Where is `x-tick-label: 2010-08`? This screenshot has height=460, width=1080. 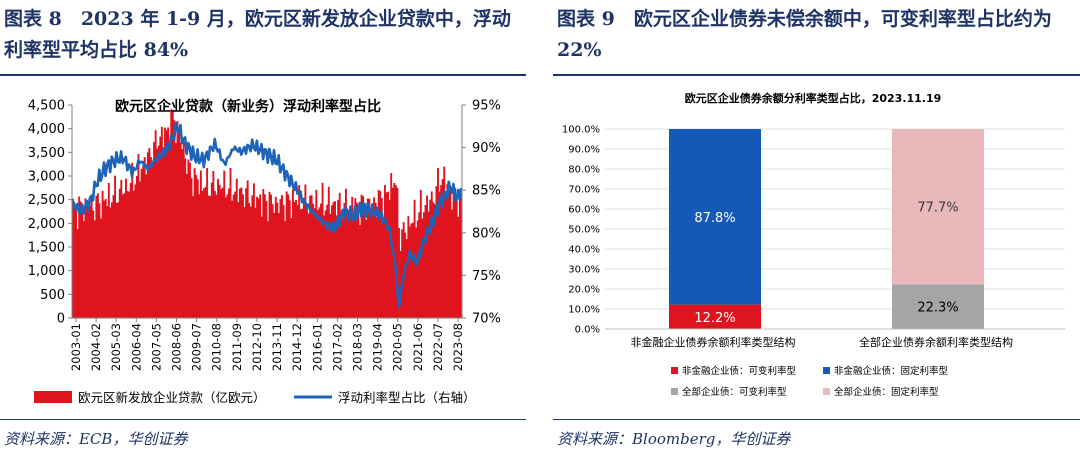 x-tick-label: 2010-08 is located at coordinates (217, 347).